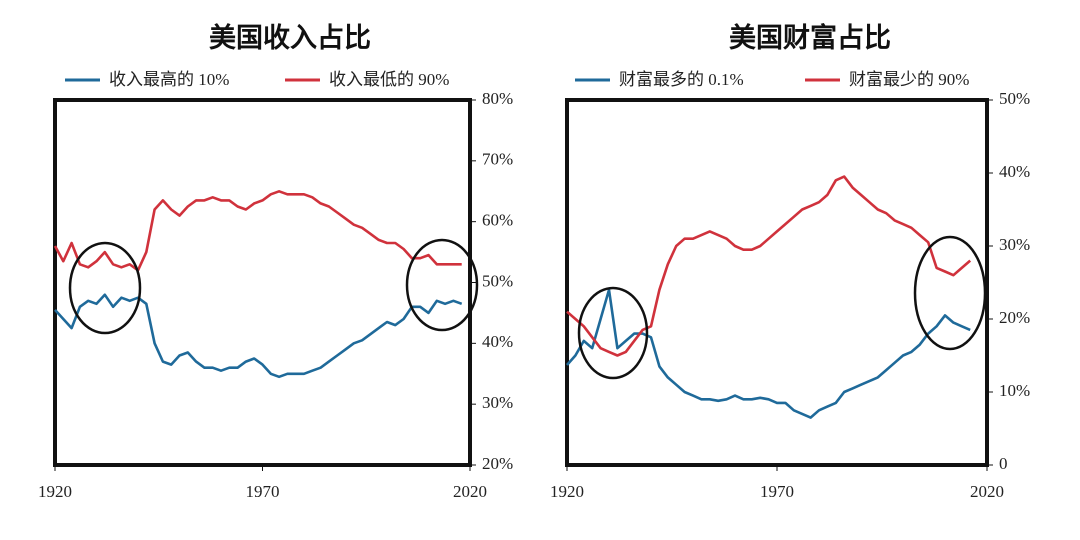  What do you see at coordinates (169, 79) in the screenshot?
I see `legend-label: 收入最高的 10%` at bounding box center [169, 79].